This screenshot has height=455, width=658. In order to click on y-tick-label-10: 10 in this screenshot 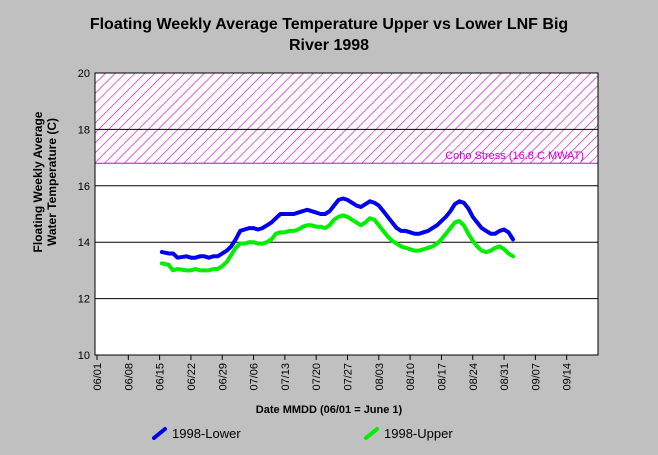, I will do `click(84, 356)`.